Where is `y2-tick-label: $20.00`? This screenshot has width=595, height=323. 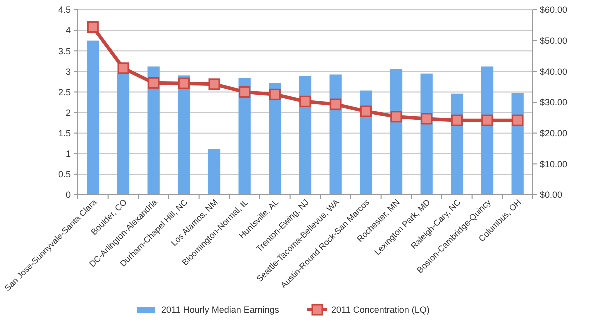 y2-tick-label: $20.00 is located at coordinates (554, 133).